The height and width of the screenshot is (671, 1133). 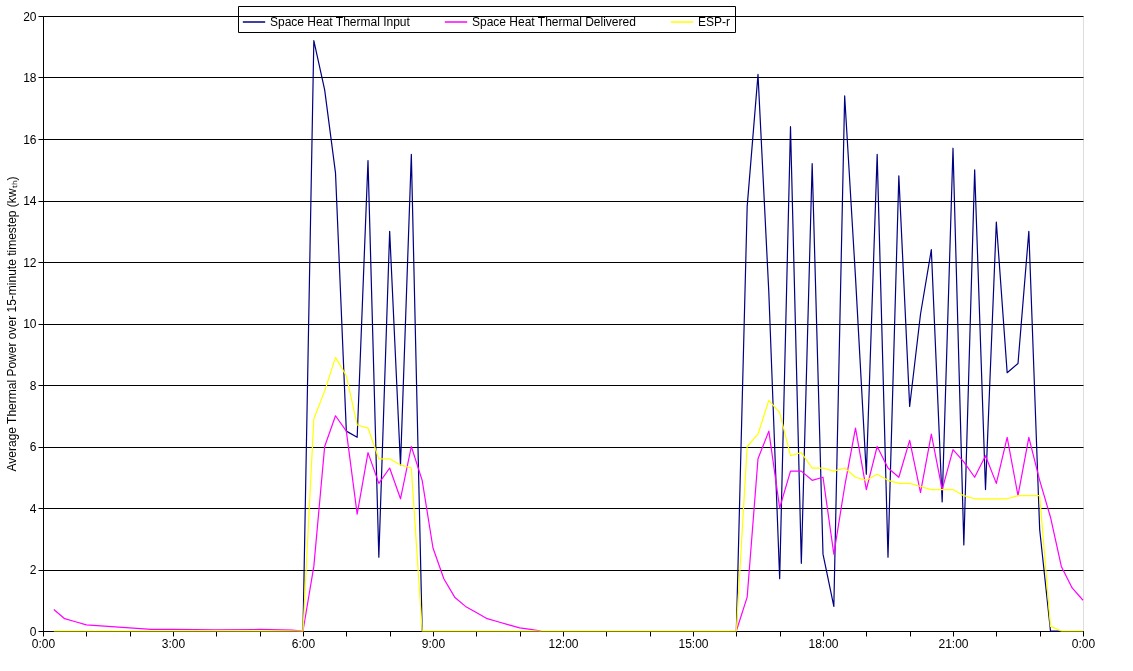 I want to click on y-tick-label: 16, so click(x=30, y=139).